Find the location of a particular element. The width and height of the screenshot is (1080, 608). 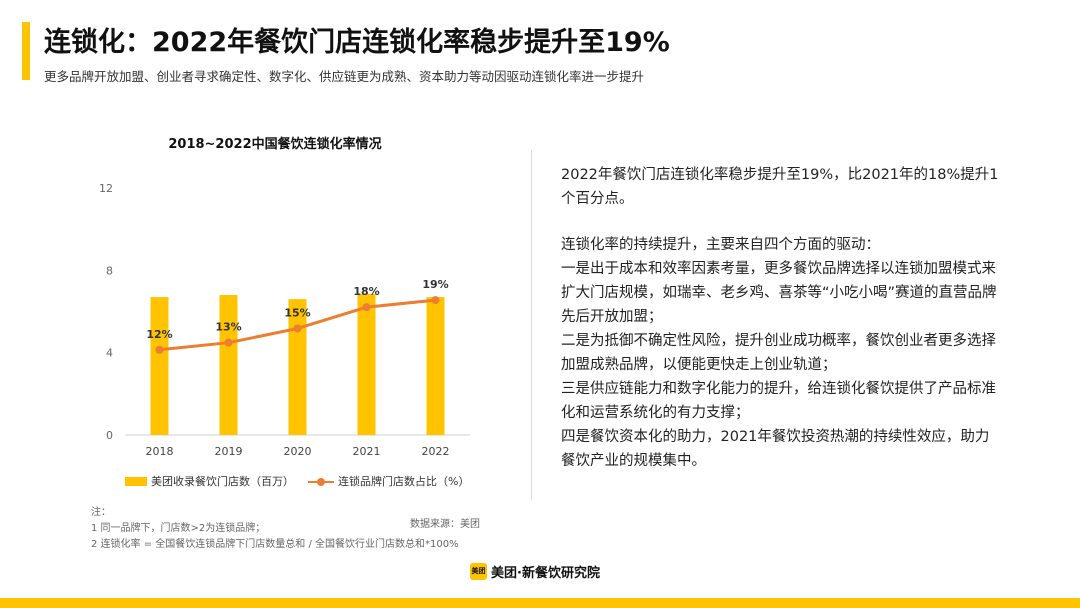

legend-bar-label: 美团收录餐饮门店数（百万） is located at coordinates (222, 481).